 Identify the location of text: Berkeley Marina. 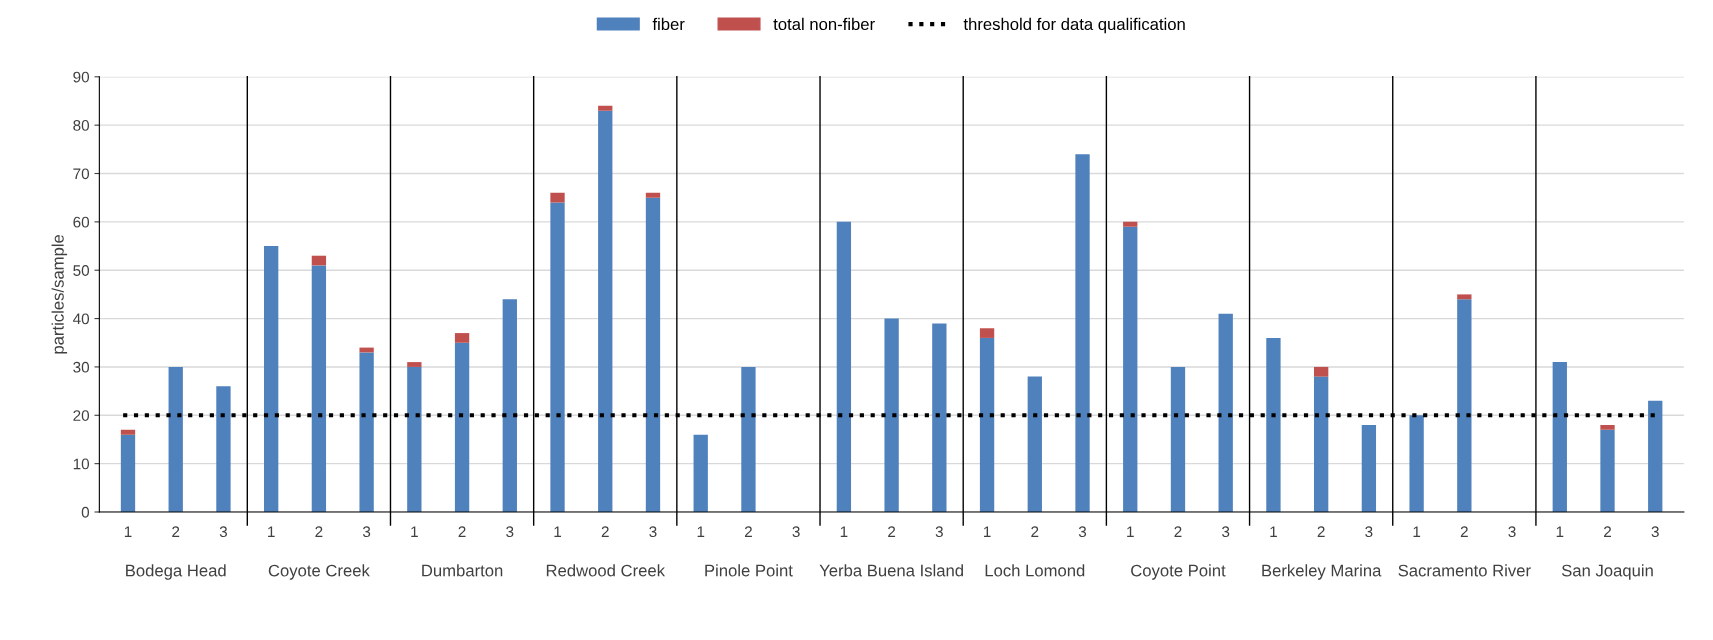
(1322, 572).